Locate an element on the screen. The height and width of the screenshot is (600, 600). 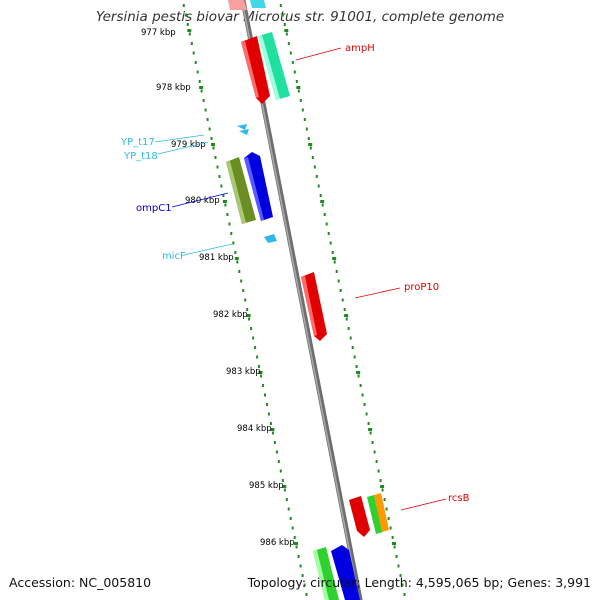
tick-label-979: 979 kbp is located at coordinates (188, 145).